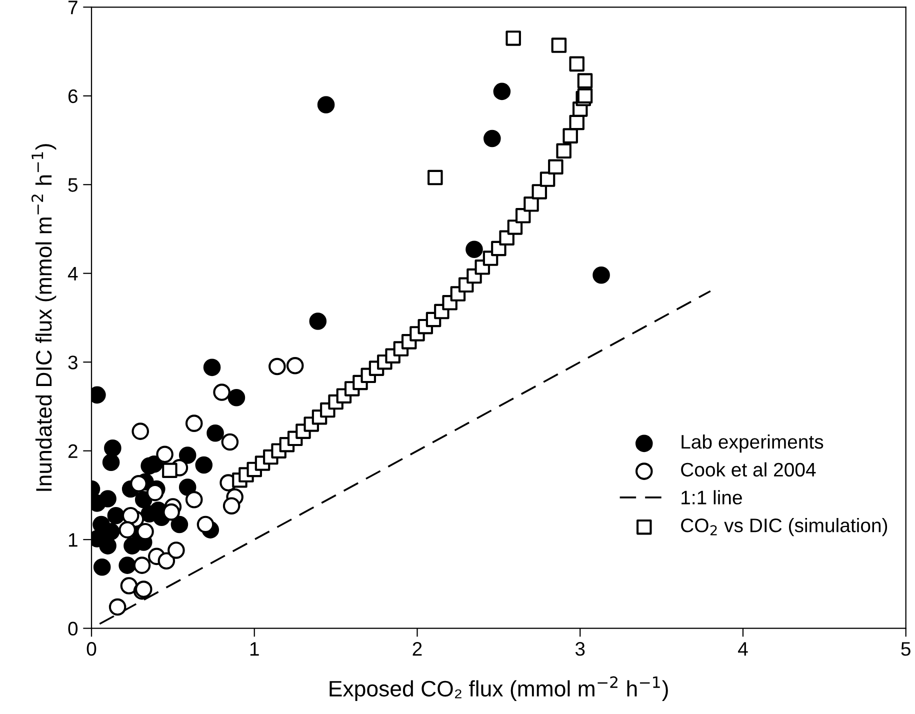 The height and width of the screenshot is (714, 915). I want to click on x-axis-title: Exposed CO₂ flux (mmol m$^{−2}$ h$^{−1}$), so click(499, 688).